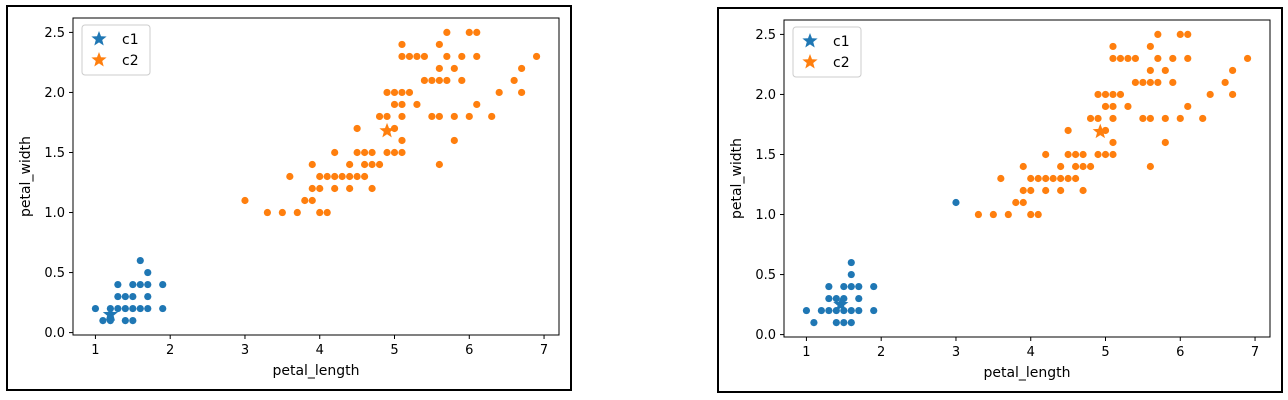 Image resolution: width=1288 pixels, height=400 pixels. Describe the element at coordinates (1026, 373) in the screenshot. I see `x-axis-label: petal_length` at that location.